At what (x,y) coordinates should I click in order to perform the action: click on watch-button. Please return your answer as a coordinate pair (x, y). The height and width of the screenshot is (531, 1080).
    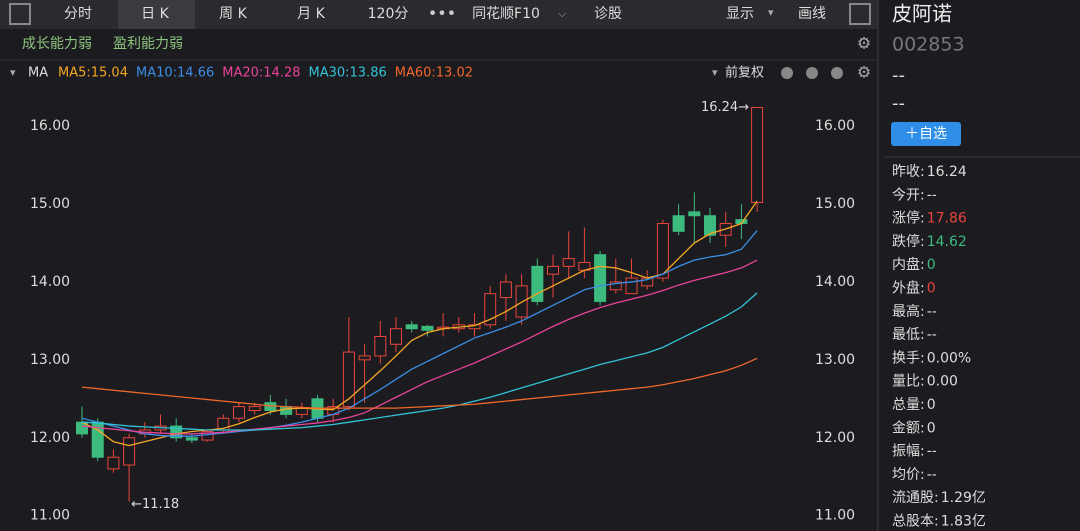
    Looking at the image, I should click on (926, 134).